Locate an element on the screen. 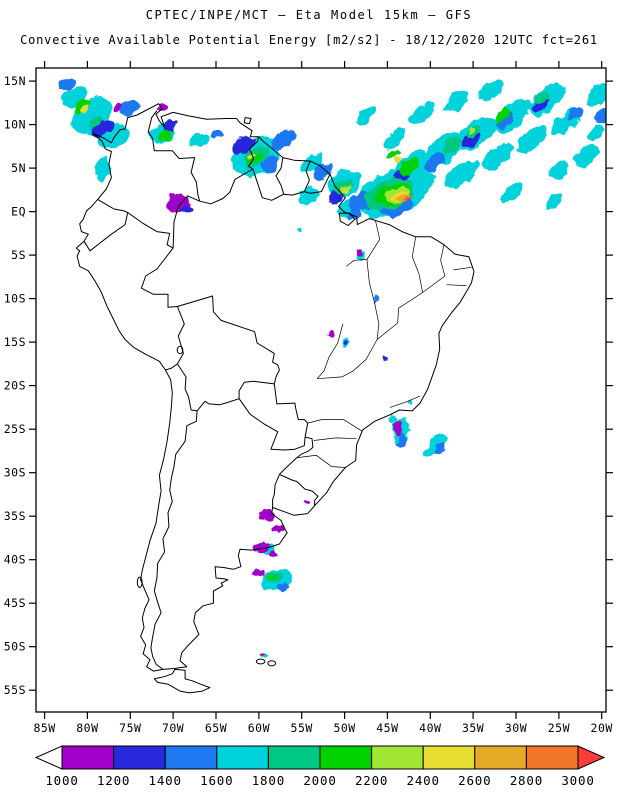 The width and height of the screenshot is (618, 800). lat-tick-label: 25S is located at coordinates (15, 429).